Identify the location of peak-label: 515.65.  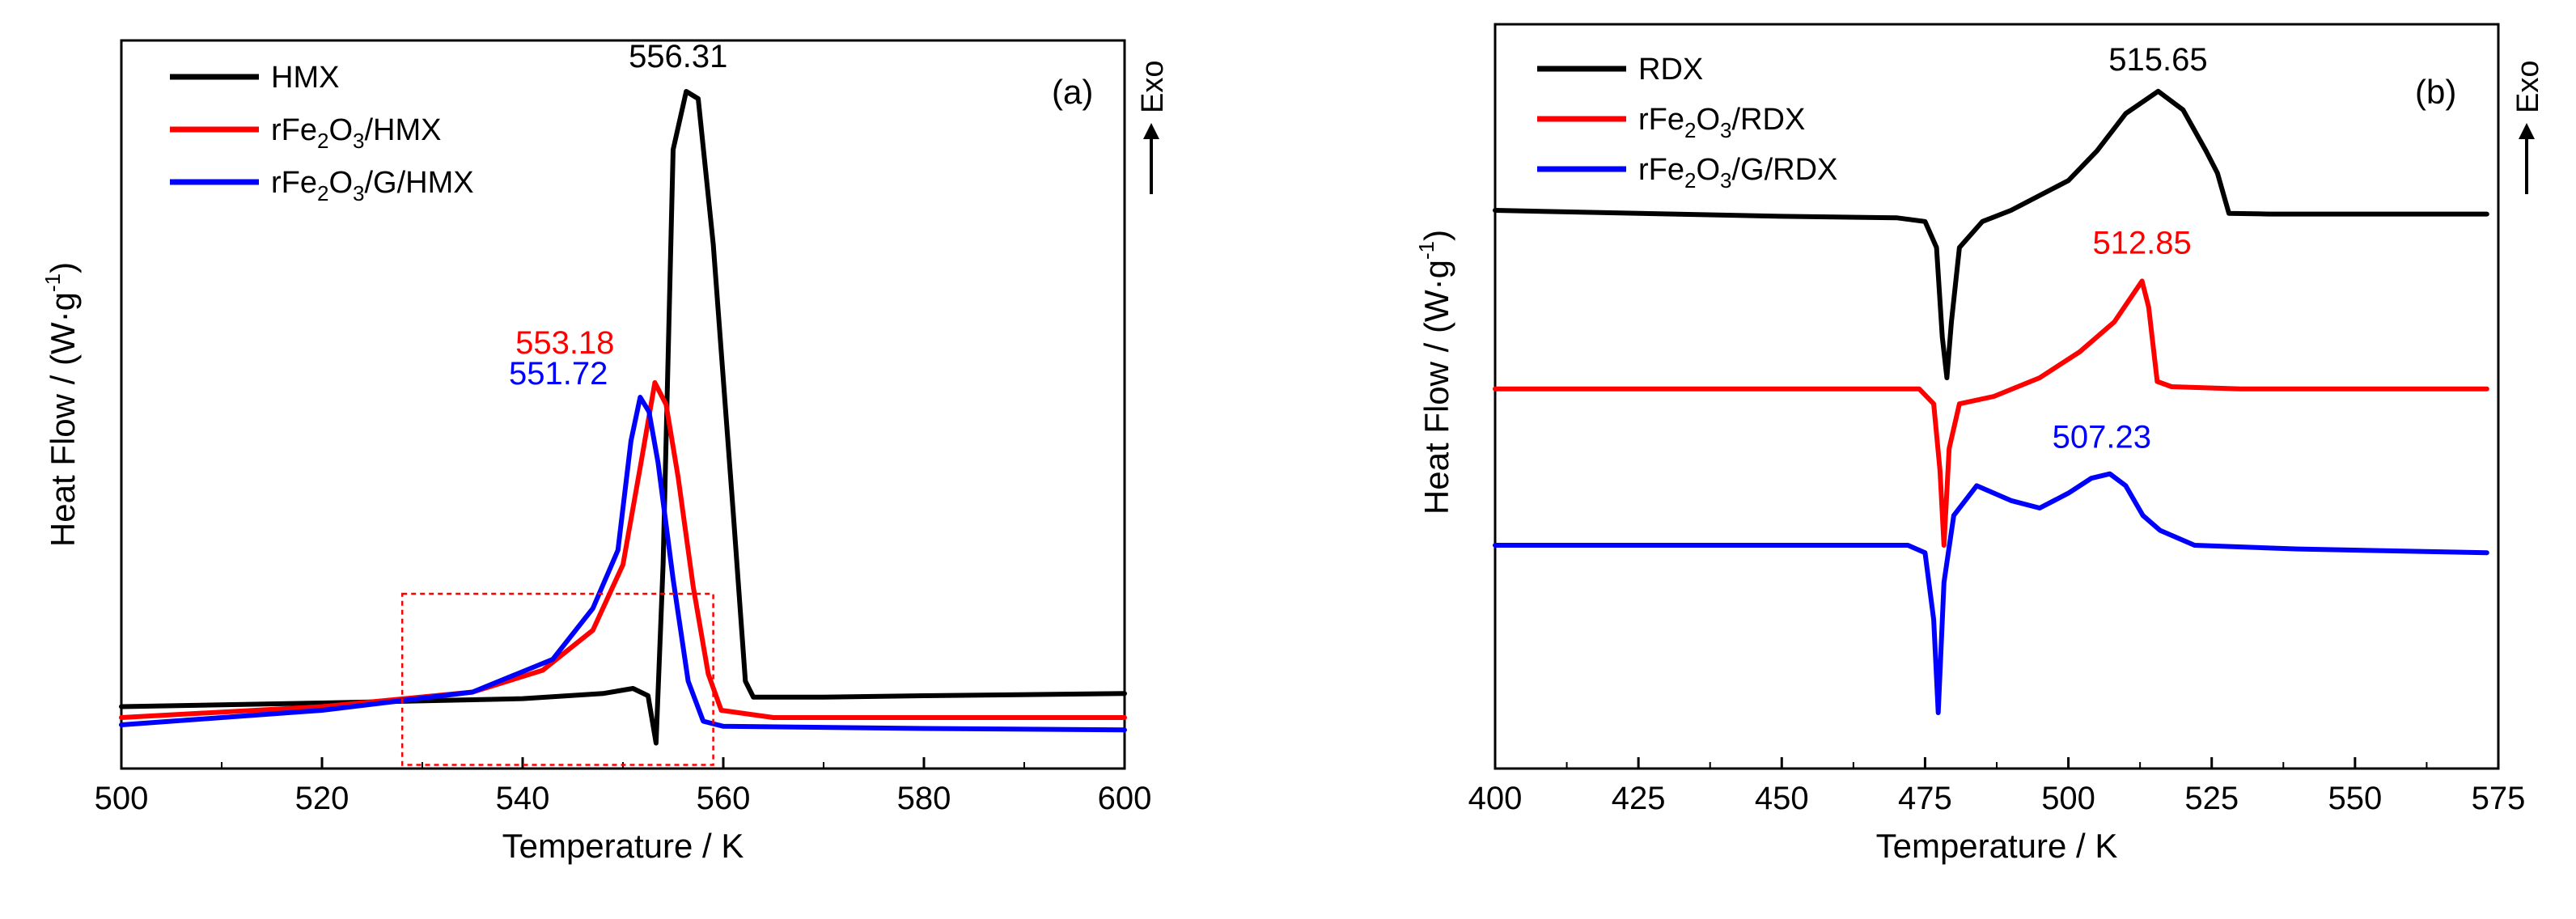
(2157, 60).